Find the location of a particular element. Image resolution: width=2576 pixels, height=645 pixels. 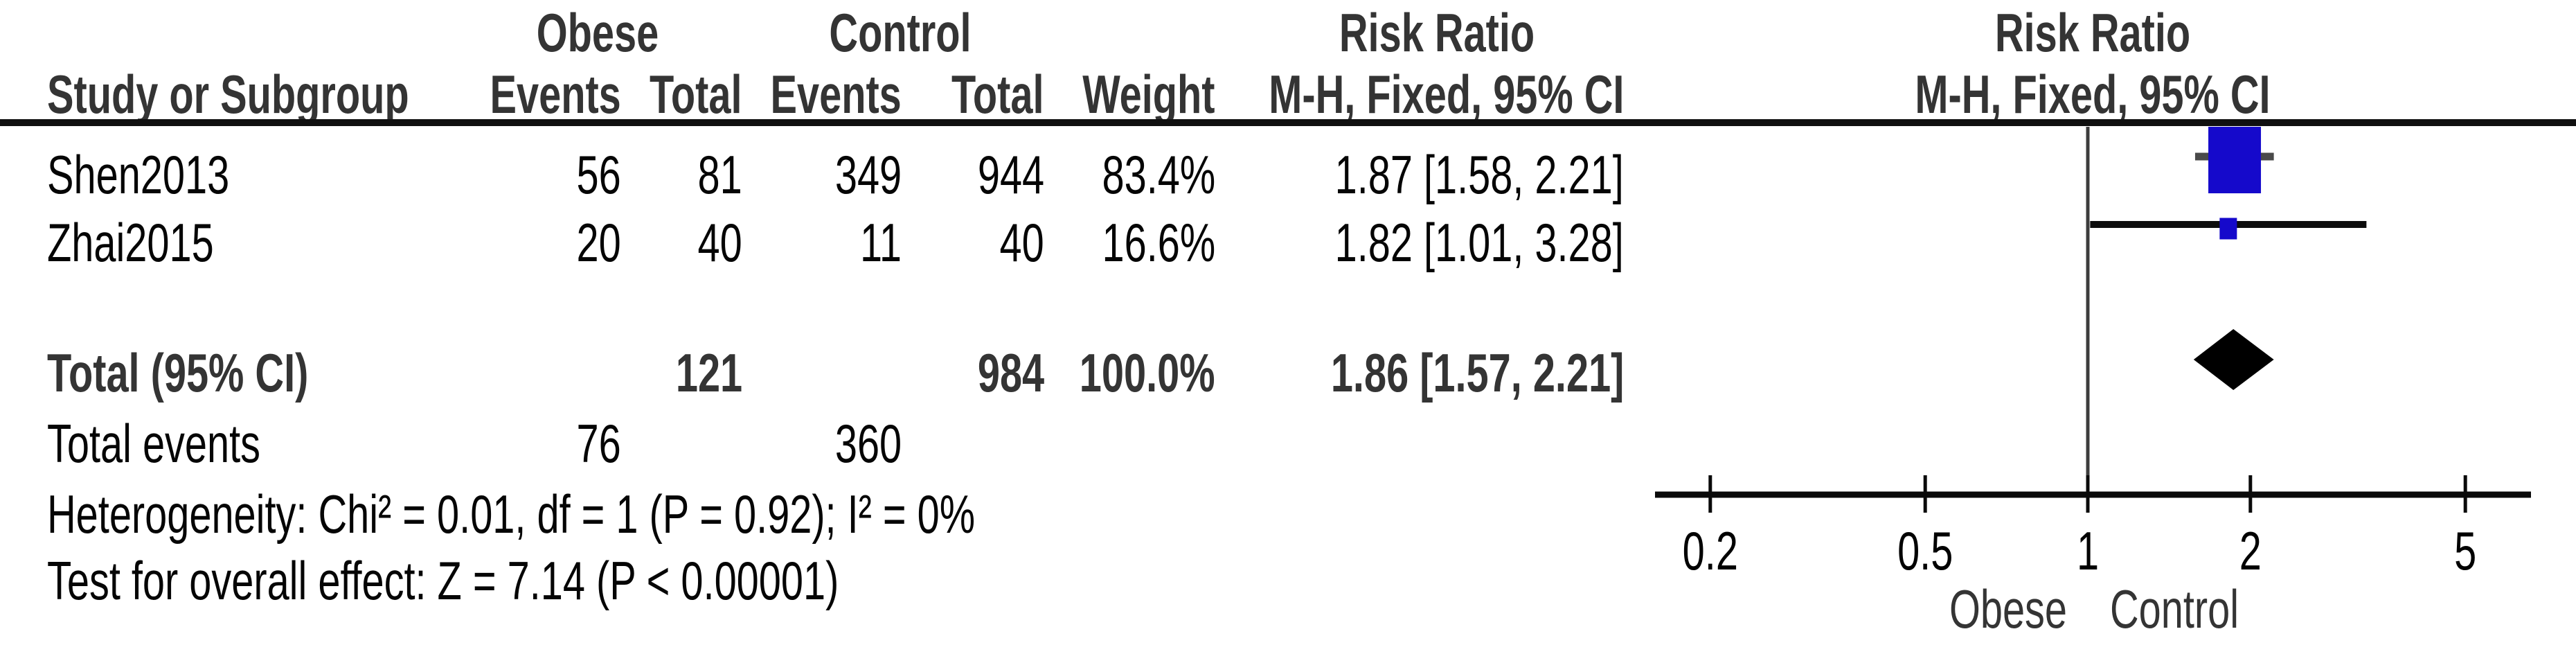

header-group-row: Obese Control Risk Ratio Risk Ratio is located at coordinates (1288, 33).